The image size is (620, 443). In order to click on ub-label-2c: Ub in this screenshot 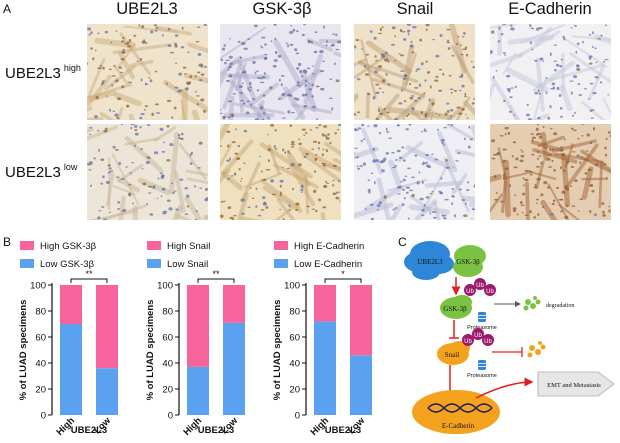, I will do `click(488, 342)`.